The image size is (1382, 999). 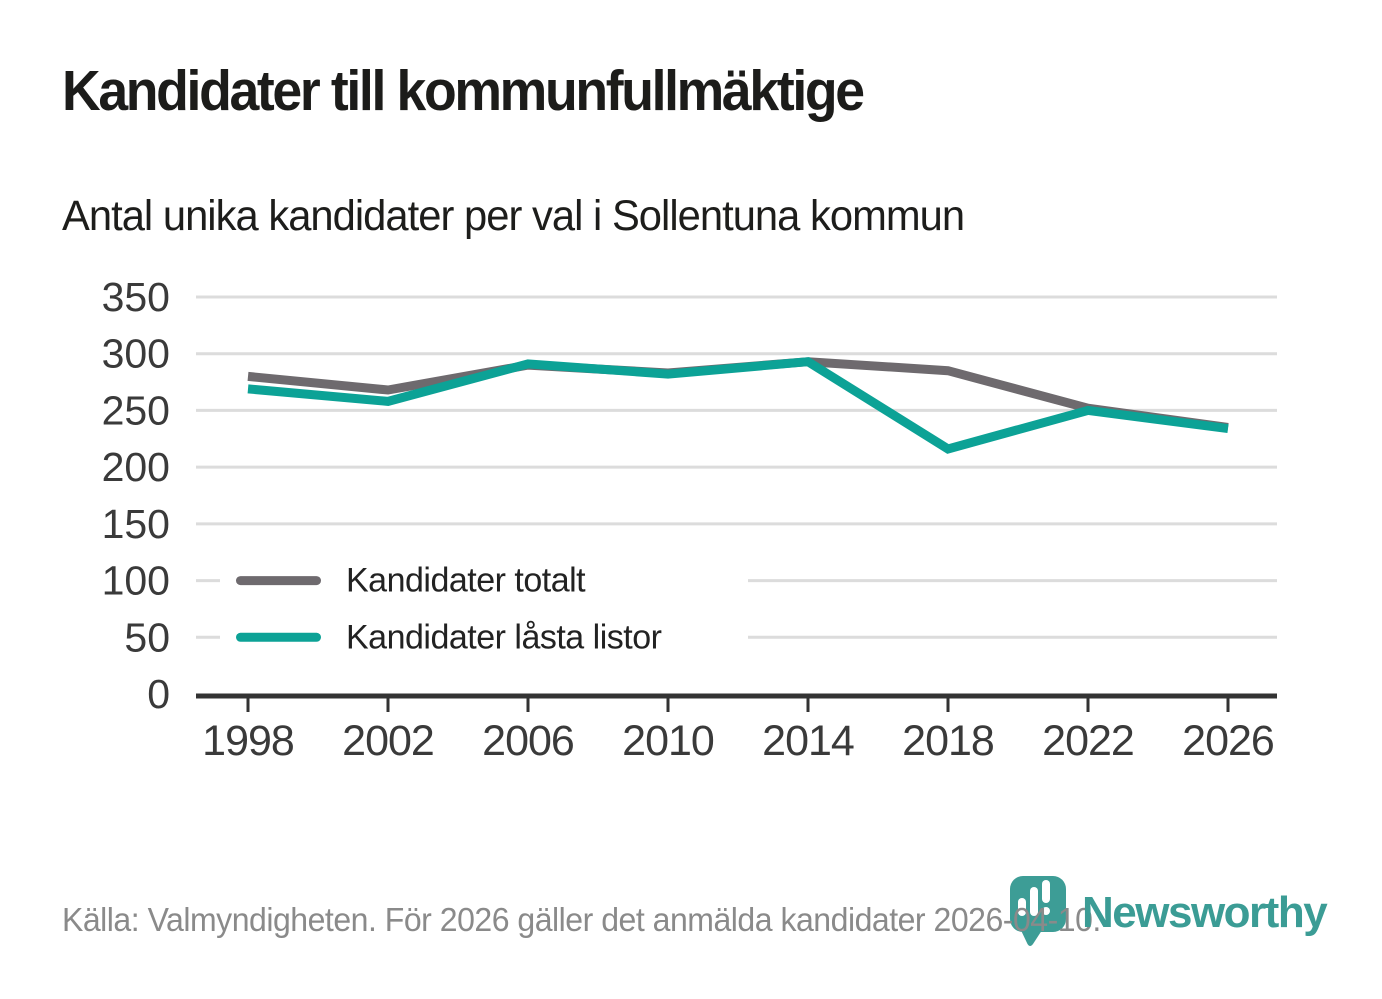 What do you see at coordinates (1038, 911) in the screenshot?
I see `newsworthy-pin-bar-chart-icon` at bounding box center [1038, 911].